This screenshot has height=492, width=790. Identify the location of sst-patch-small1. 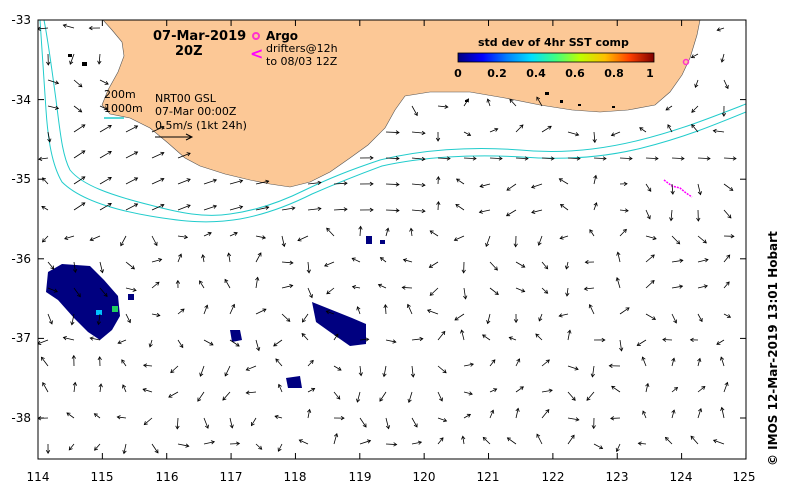
(236, 336).